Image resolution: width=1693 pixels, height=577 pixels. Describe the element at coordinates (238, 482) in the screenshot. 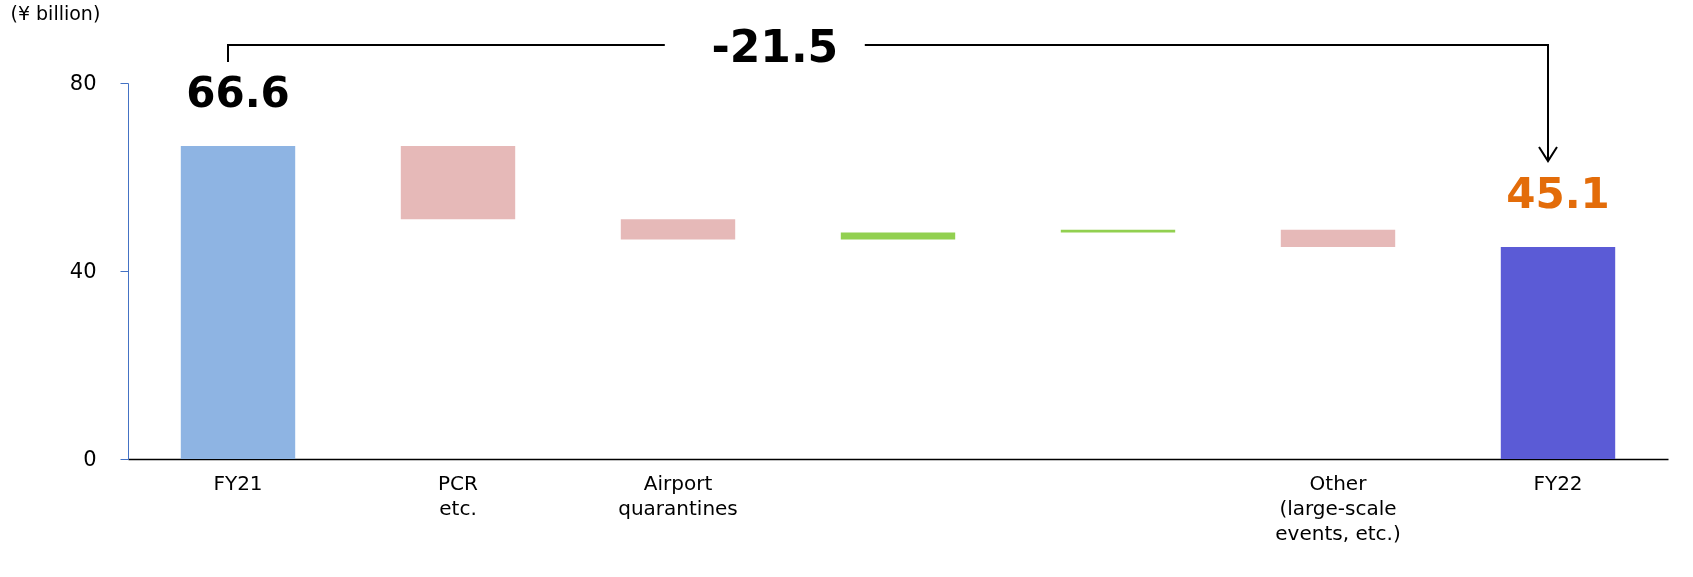

I see `x-tick-label: FY21` at that location.